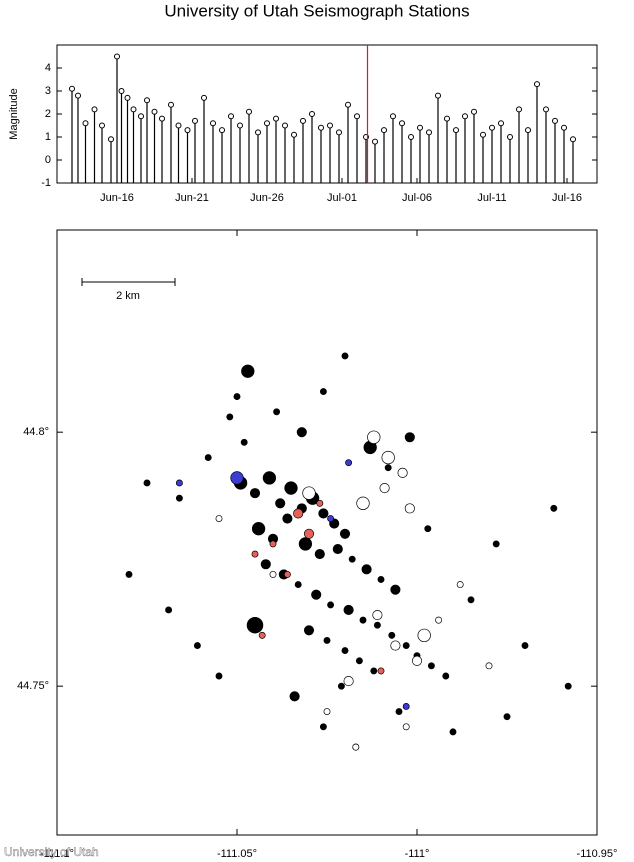 The image size is (634, 862). What do you see at coordinates (48, 68) in the screenshot?
I see `y-tick-label: 4` at bounding box center [48, 68].